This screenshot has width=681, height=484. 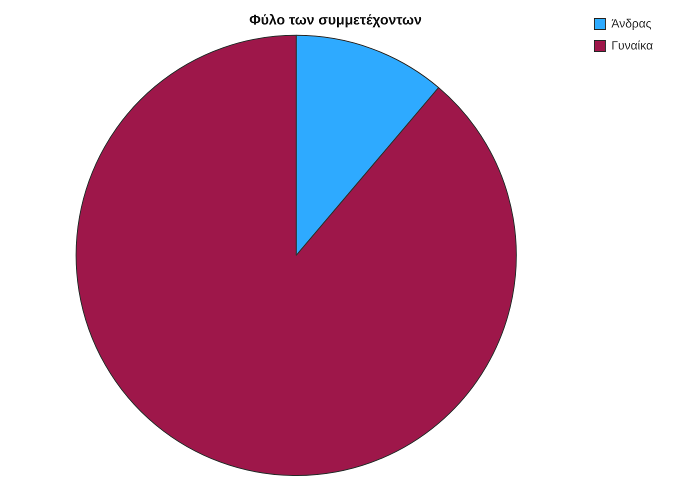 What do you see at coordinates (335, 19) in the screenshot?
I see `chart-title: Φύλο των συμμετέχοντων` at bounding box center [335, 19].